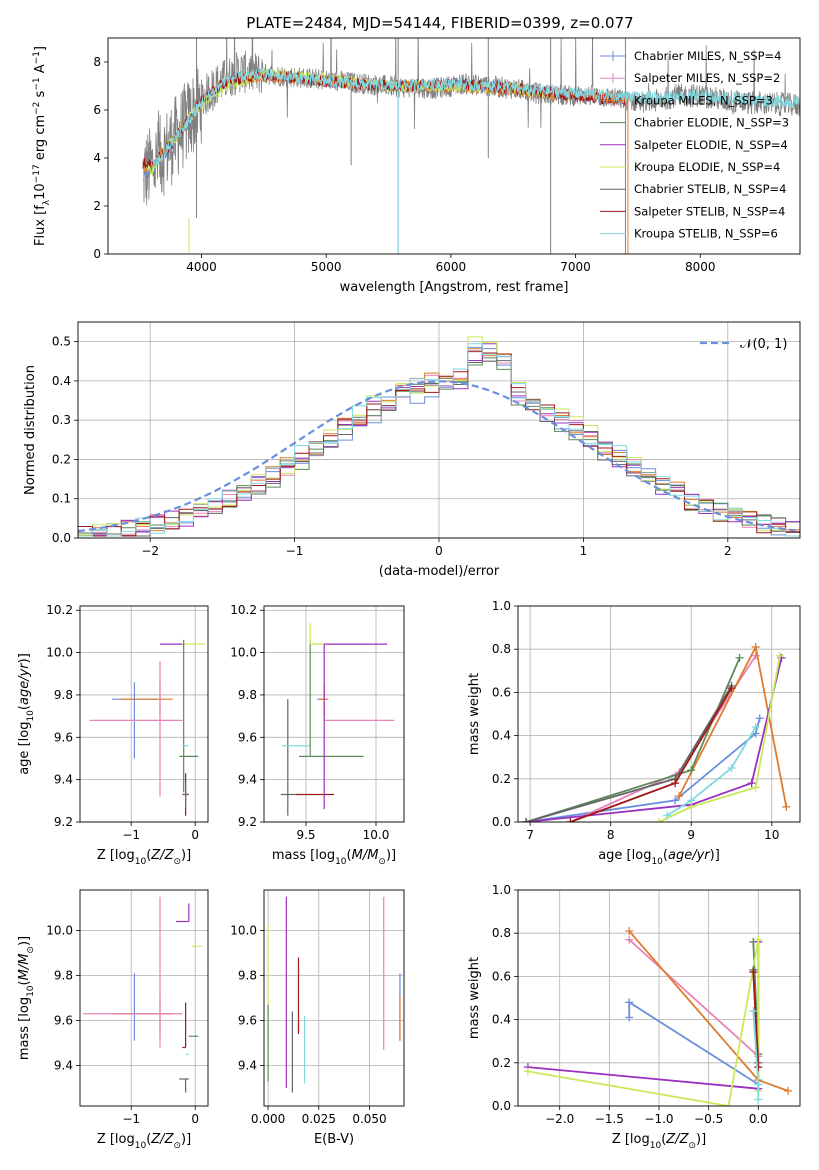 Image resolution: width=819 pixels, height=1170 pixels. Describe the element at coordinates (26, 714) in the screenshot. I see `y-axis-label: age [log10(age/yr)]` at that location.